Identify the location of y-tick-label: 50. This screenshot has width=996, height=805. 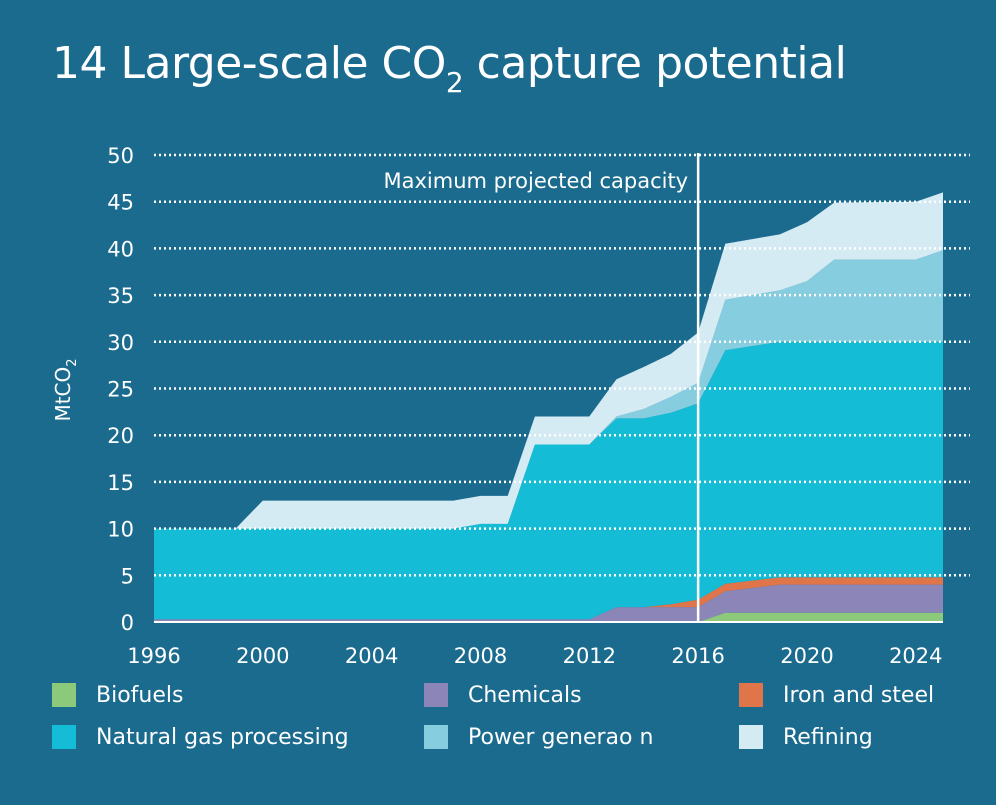
(120, 156).